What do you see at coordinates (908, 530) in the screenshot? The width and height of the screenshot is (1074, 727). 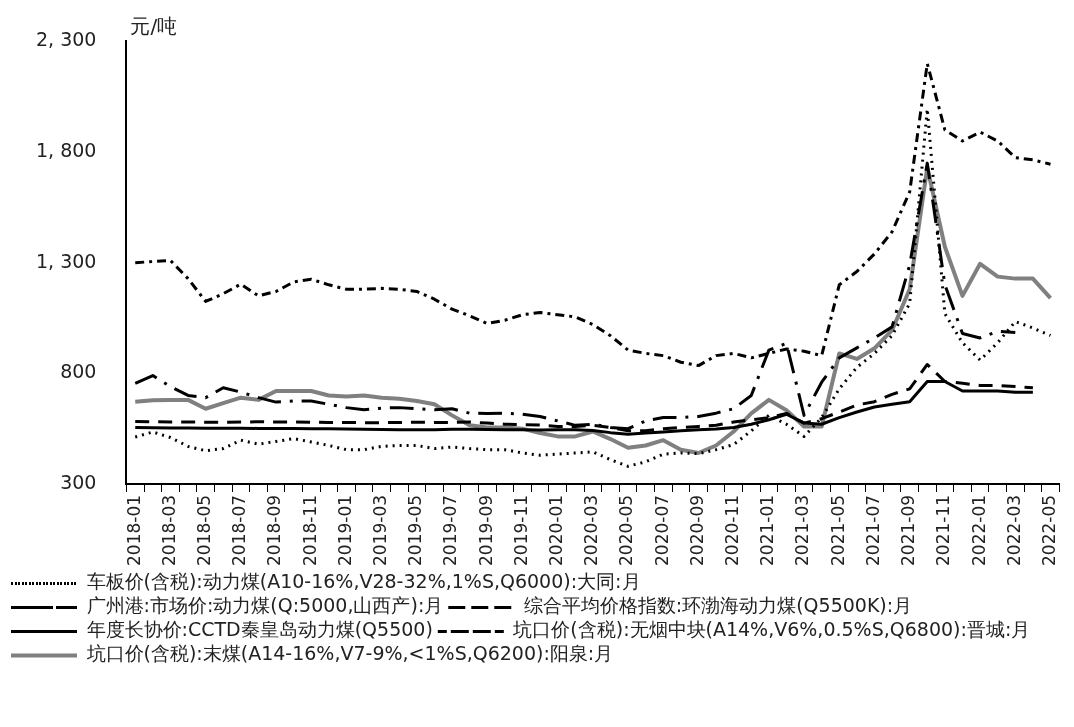 I see `x-tick-label: 2021-09` at bounding box center [908, 530].